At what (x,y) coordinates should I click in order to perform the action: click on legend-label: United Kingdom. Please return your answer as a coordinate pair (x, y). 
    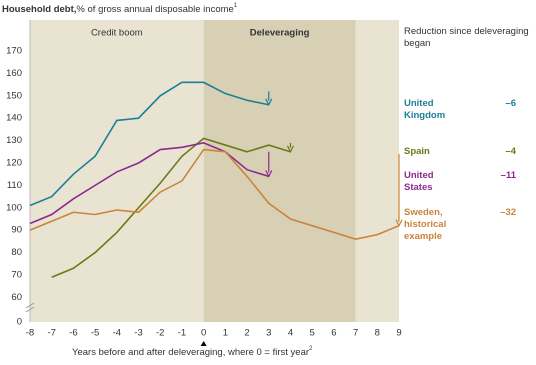
    Looking at the image, I should click on (425, 109).